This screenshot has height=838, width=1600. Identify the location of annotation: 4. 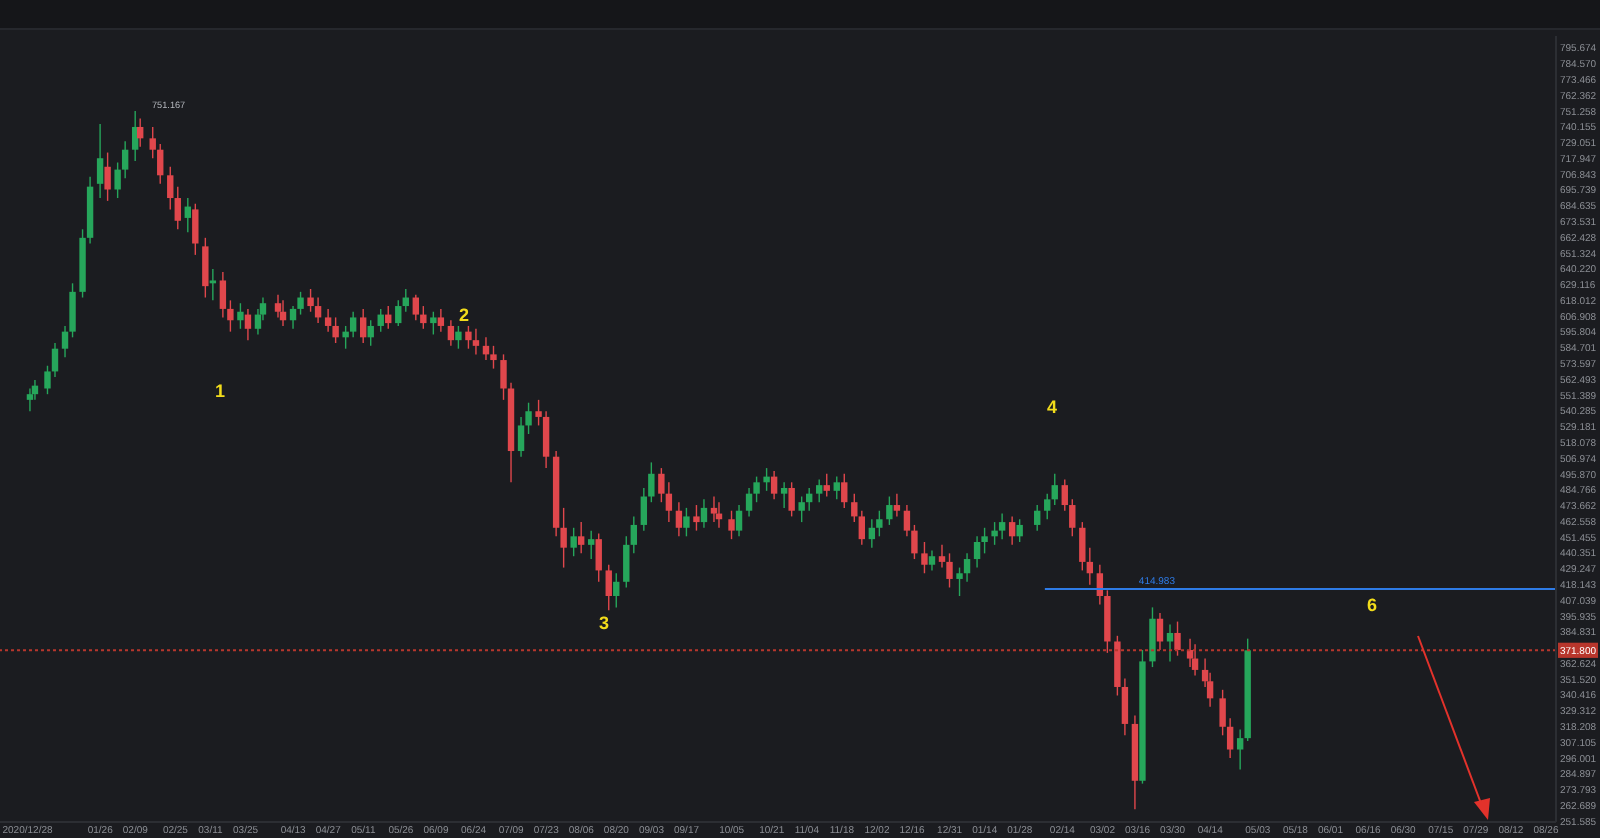
(1052, 407).